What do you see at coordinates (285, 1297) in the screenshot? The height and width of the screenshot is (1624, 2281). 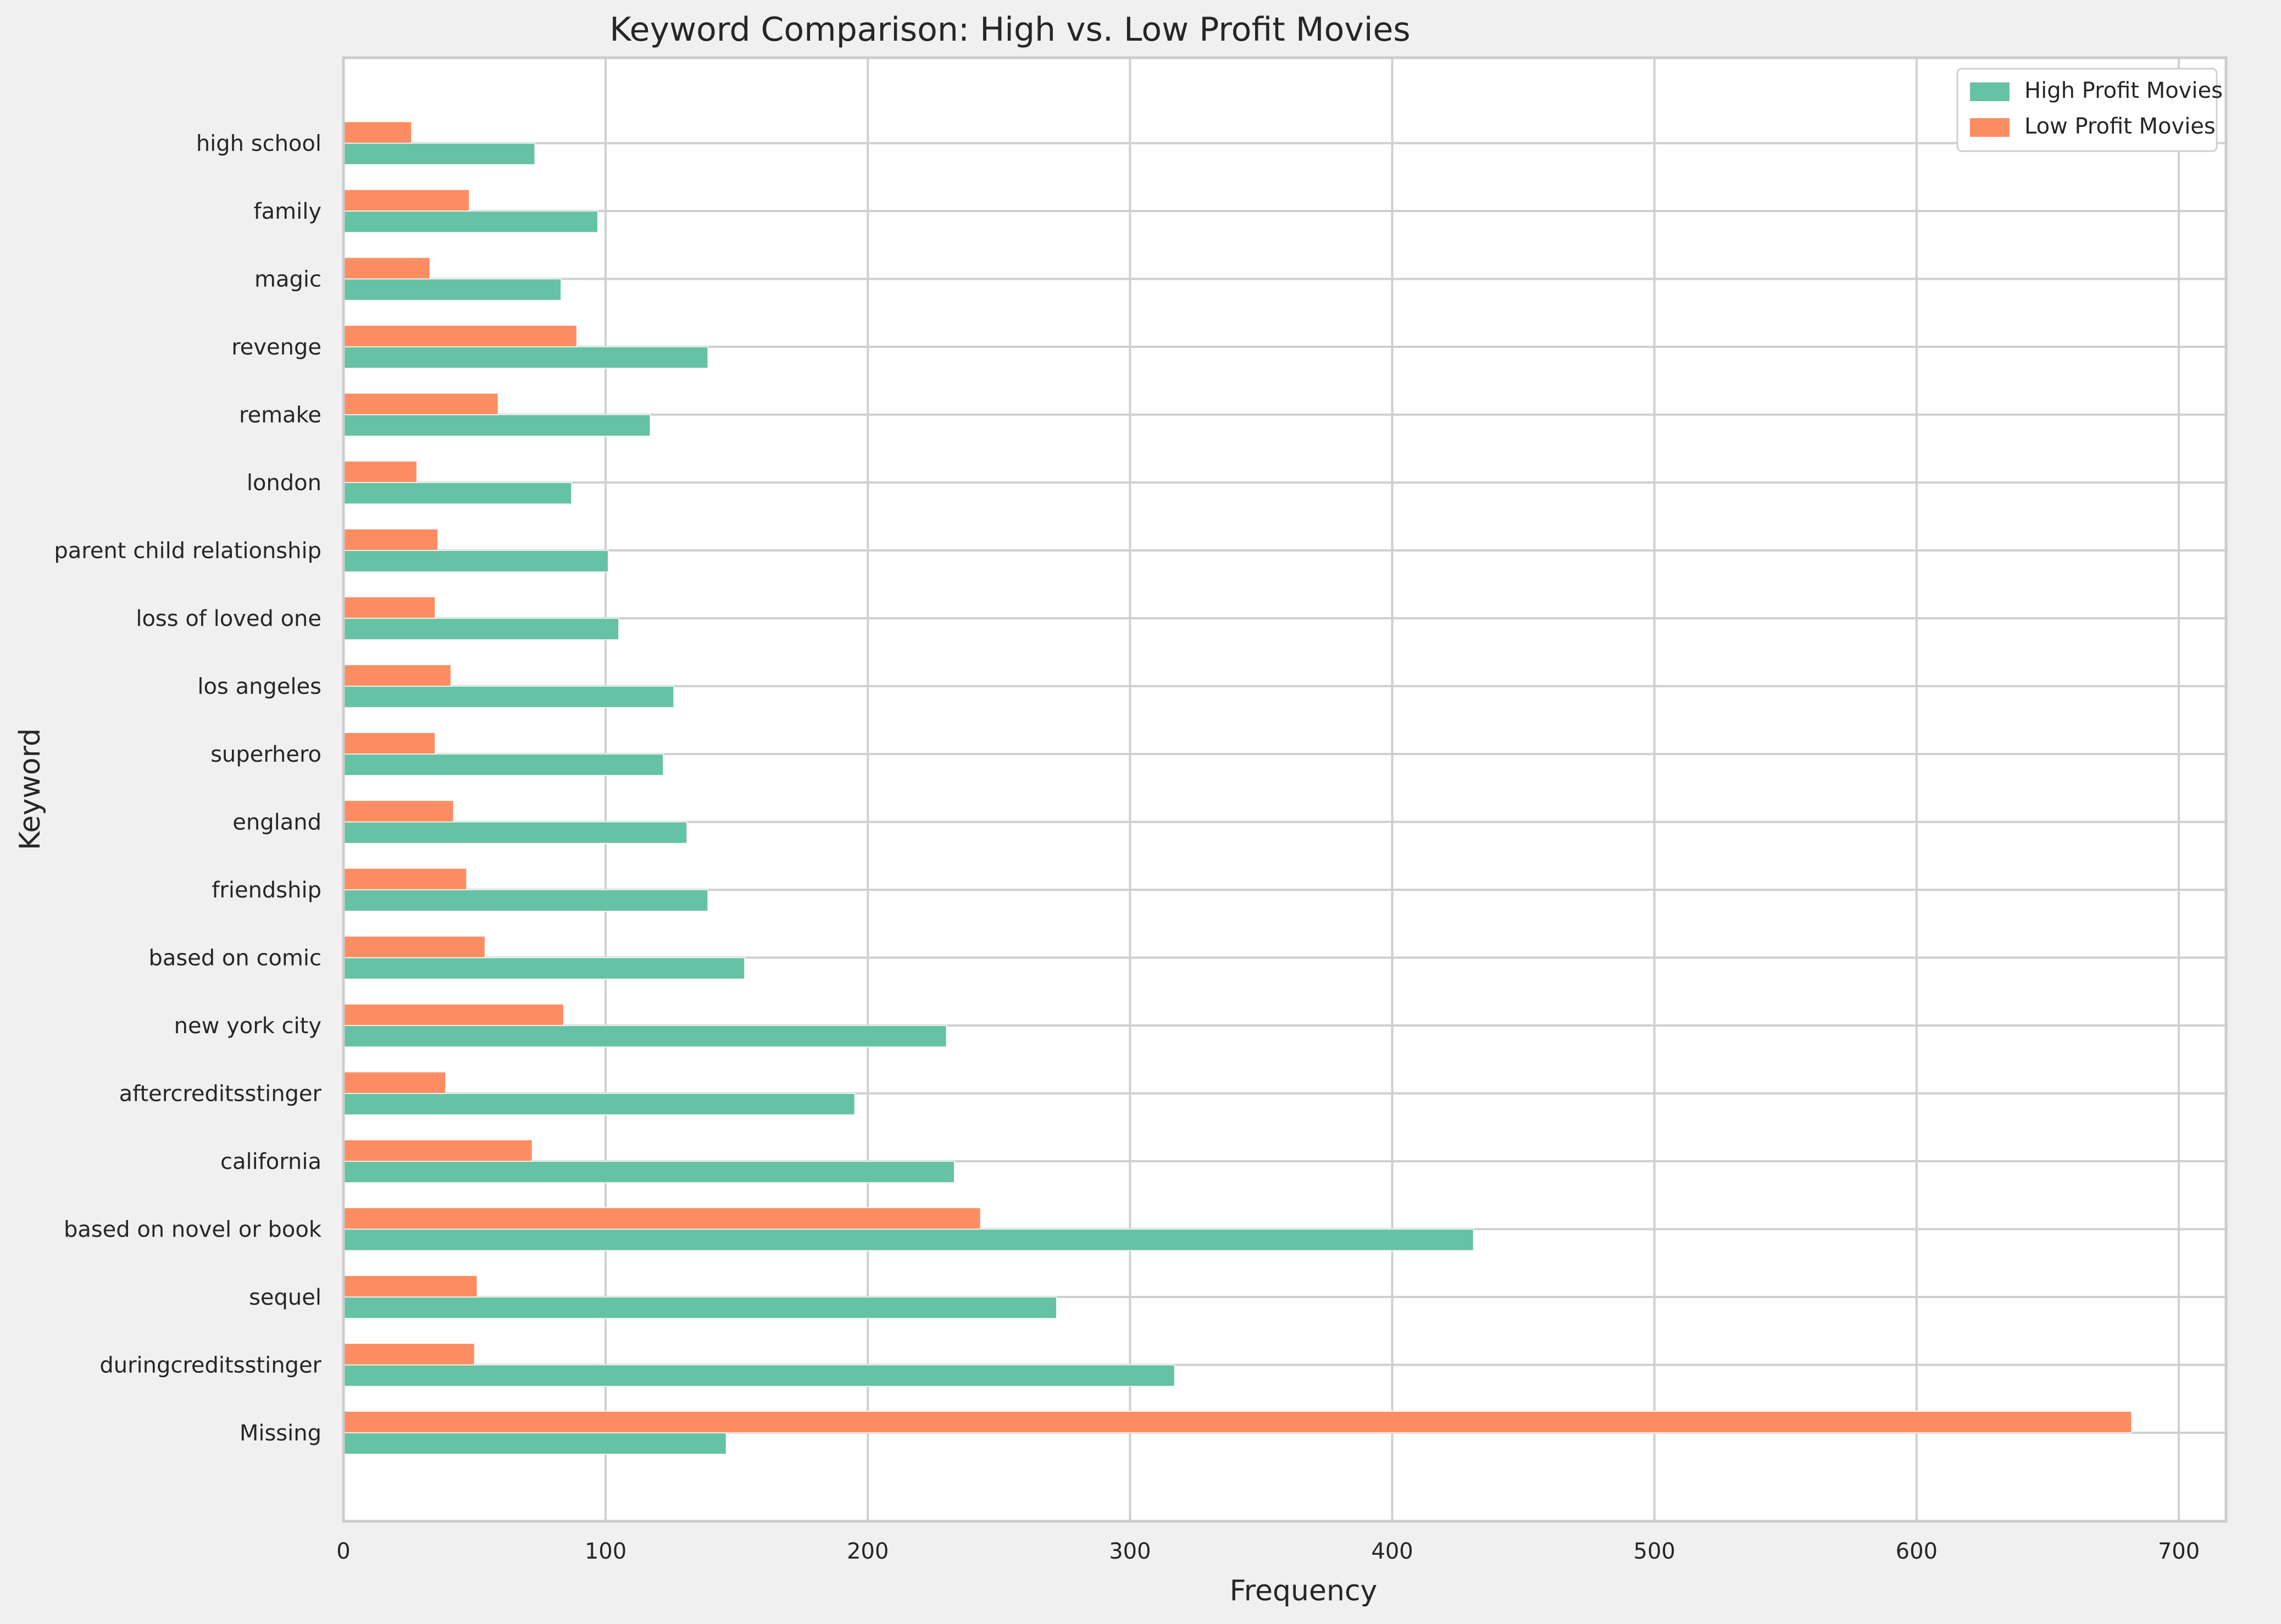 I see `y-tick-label: sequel` at bounding box center [285, 1297].